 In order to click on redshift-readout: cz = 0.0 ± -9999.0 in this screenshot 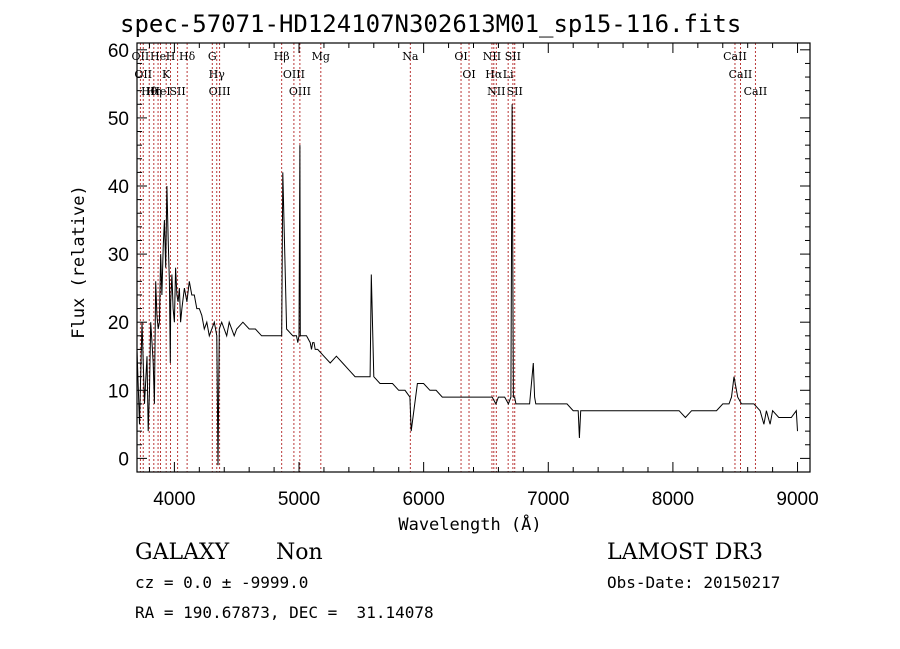, I will do `click(222, 582)`.